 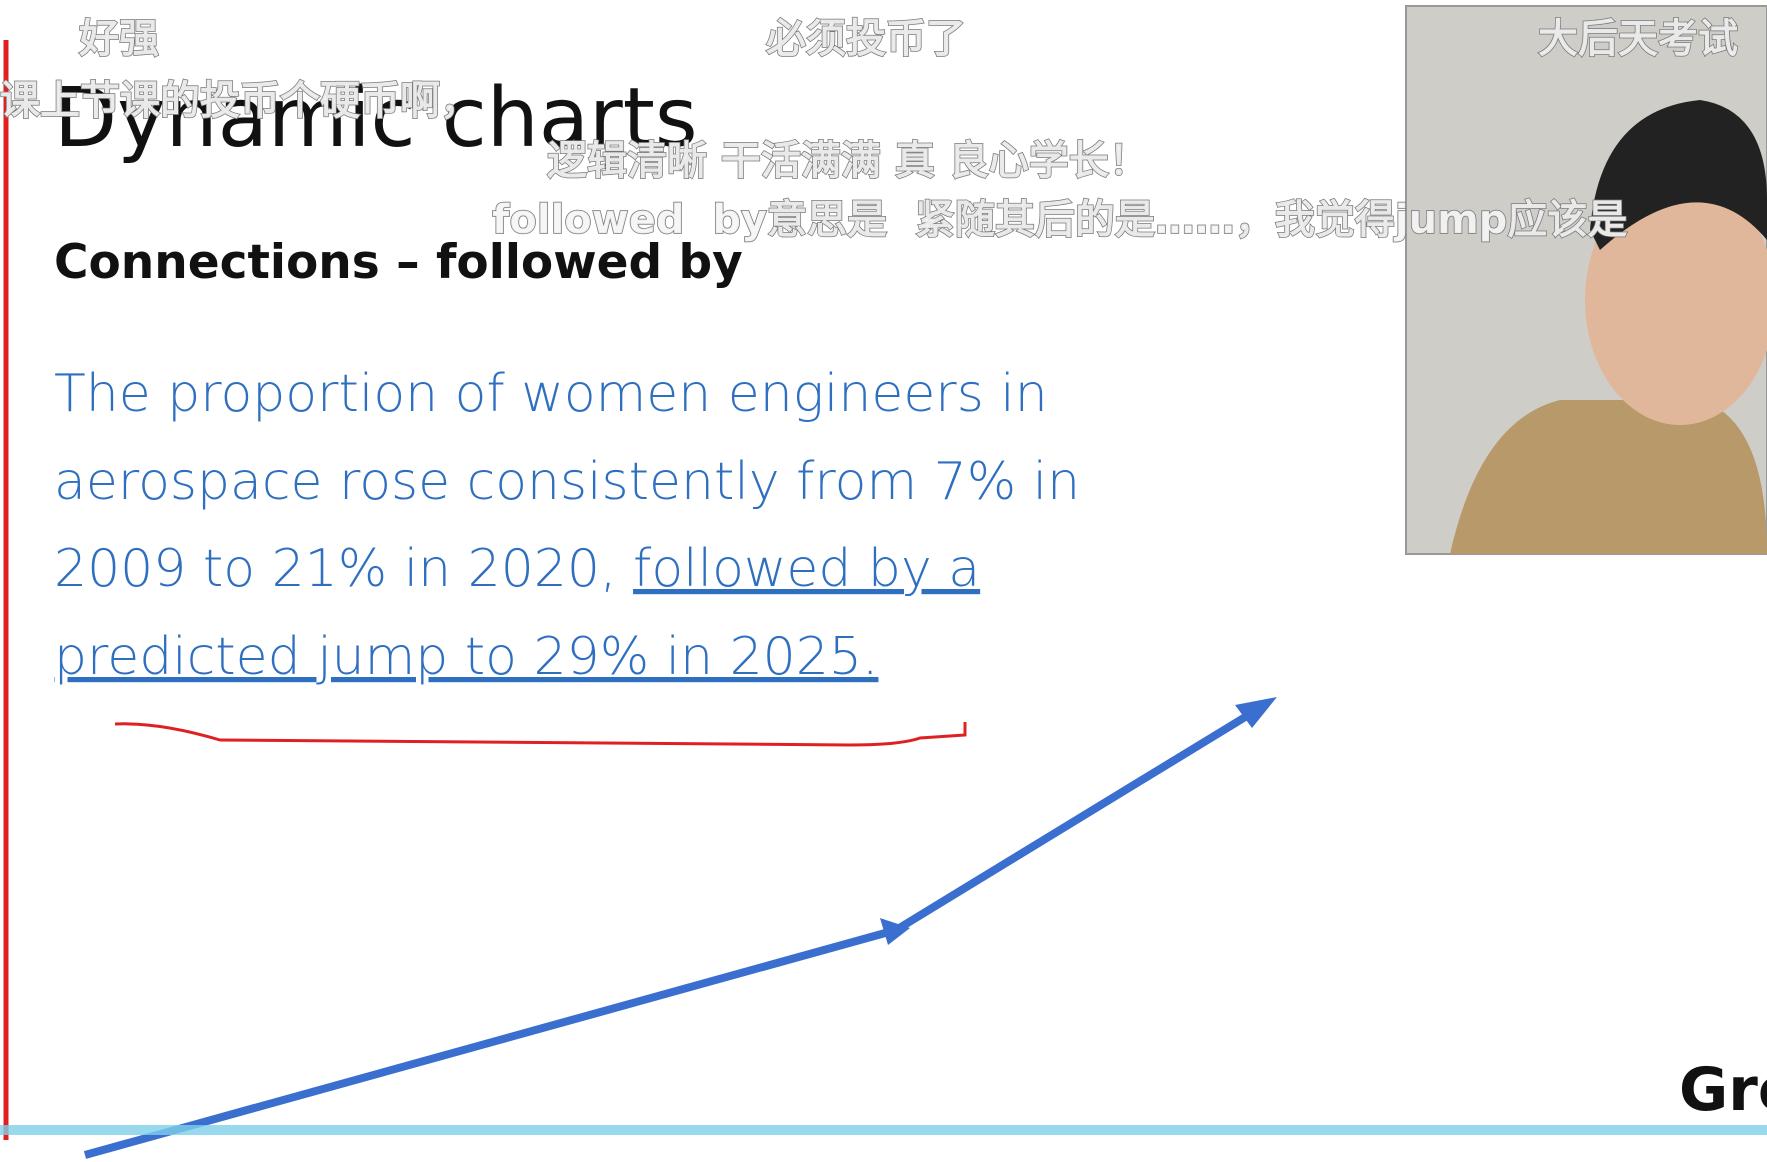 I want to click on body-line: aerospace rose consistently from 7% in, so click(x=567, y=482).